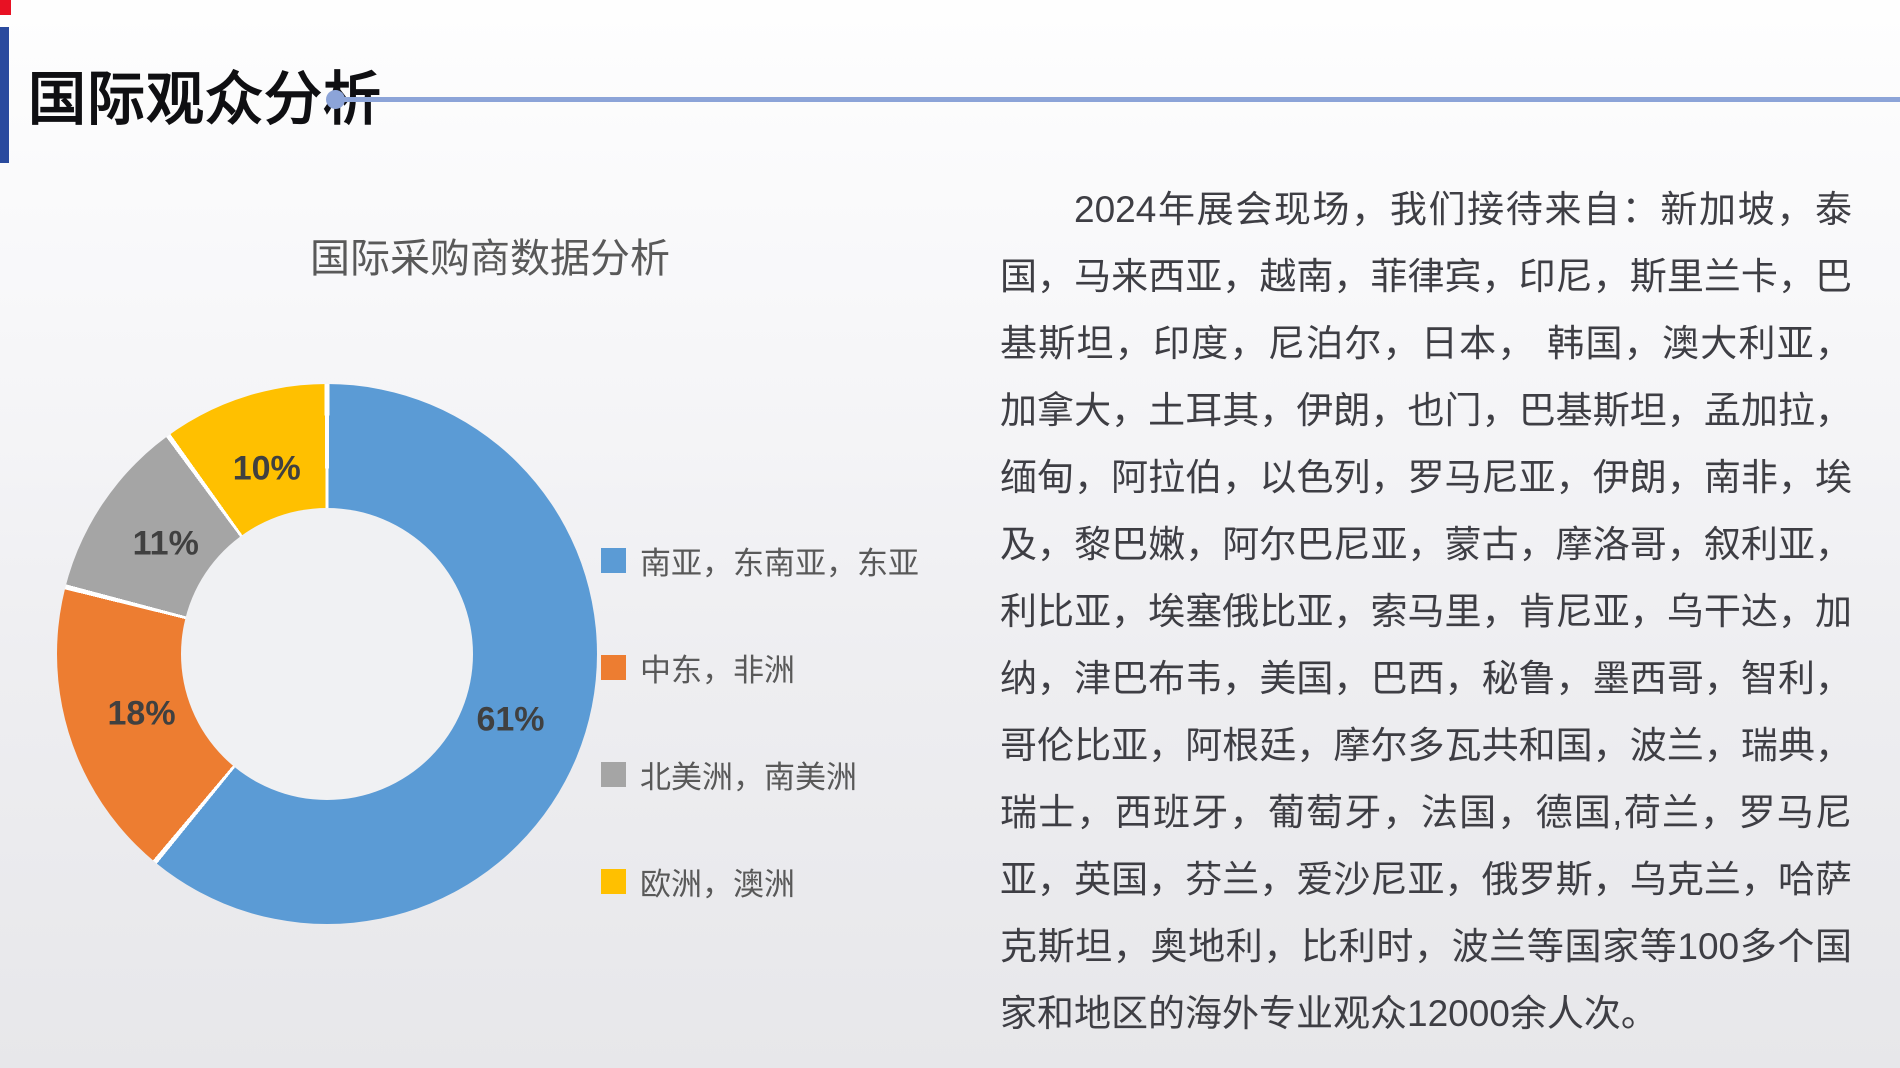 The image size is (1900, 1068). What do you see at coordinates (760, 721) in the screenshot?
I see `chart-legend: 南亚，东南亚，东亚 中东，非洲北美洲，南美洲 欧洲，澳洲` at bounding box center [760, 721].